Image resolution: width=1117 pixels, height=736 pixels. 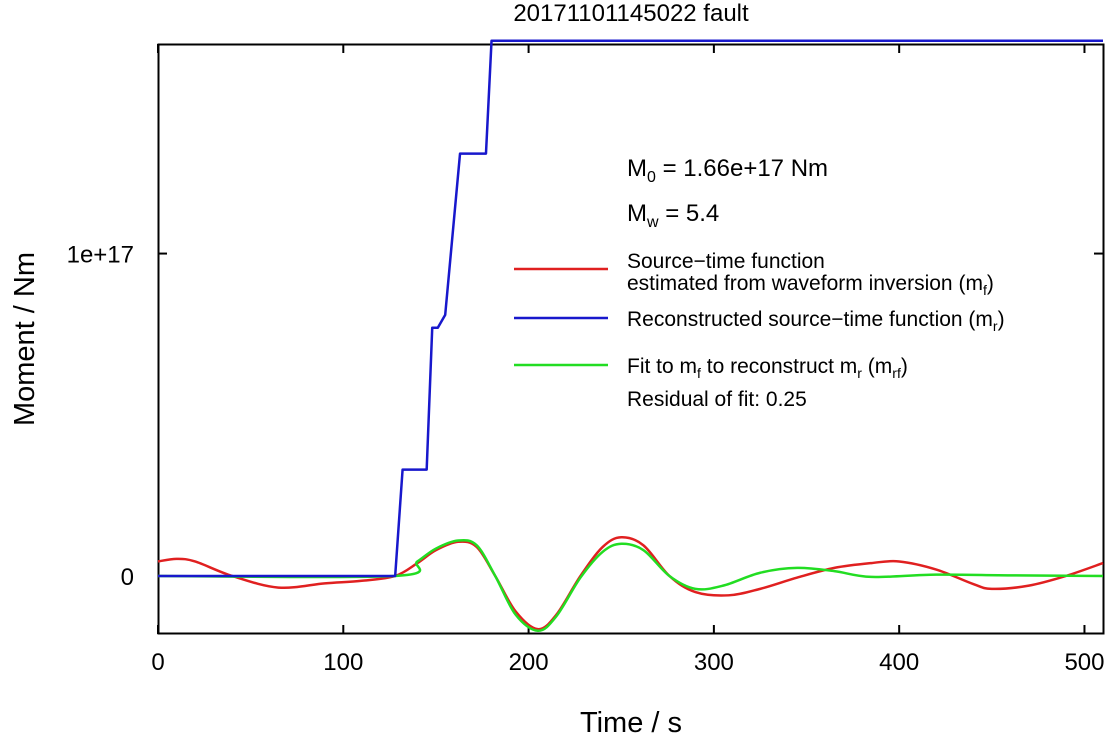 I want to click on legend-green-mid2: (m, so click(x=877, y=366).